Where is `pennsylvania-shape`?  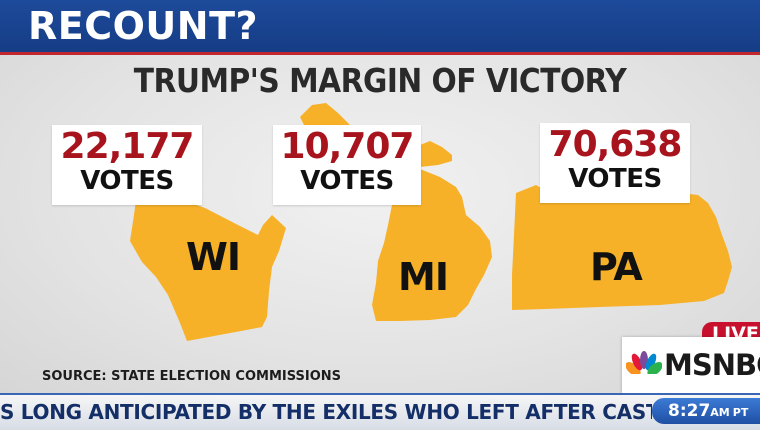
pennsylvania-shape is located at coordinates (622, 247).